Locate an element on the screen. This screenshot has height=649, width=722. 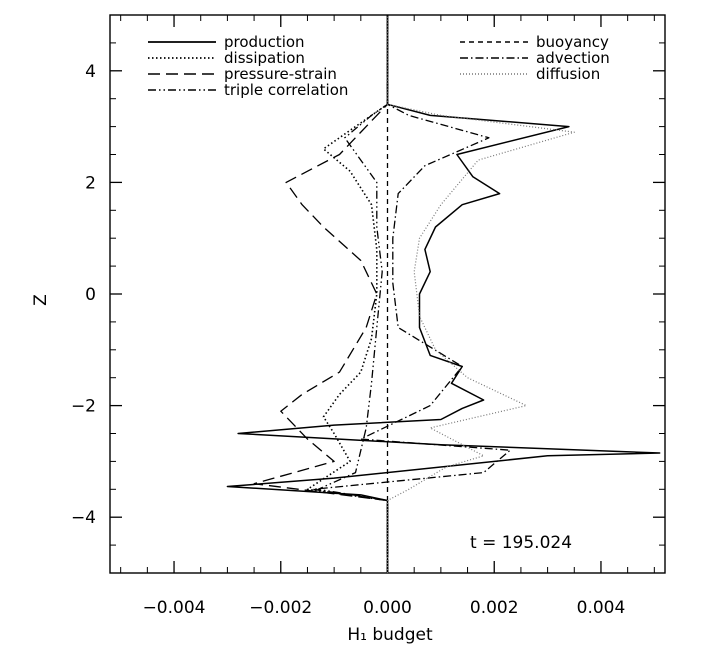
time-annotation: t = 195.024 is located at coordinates (521, 543).